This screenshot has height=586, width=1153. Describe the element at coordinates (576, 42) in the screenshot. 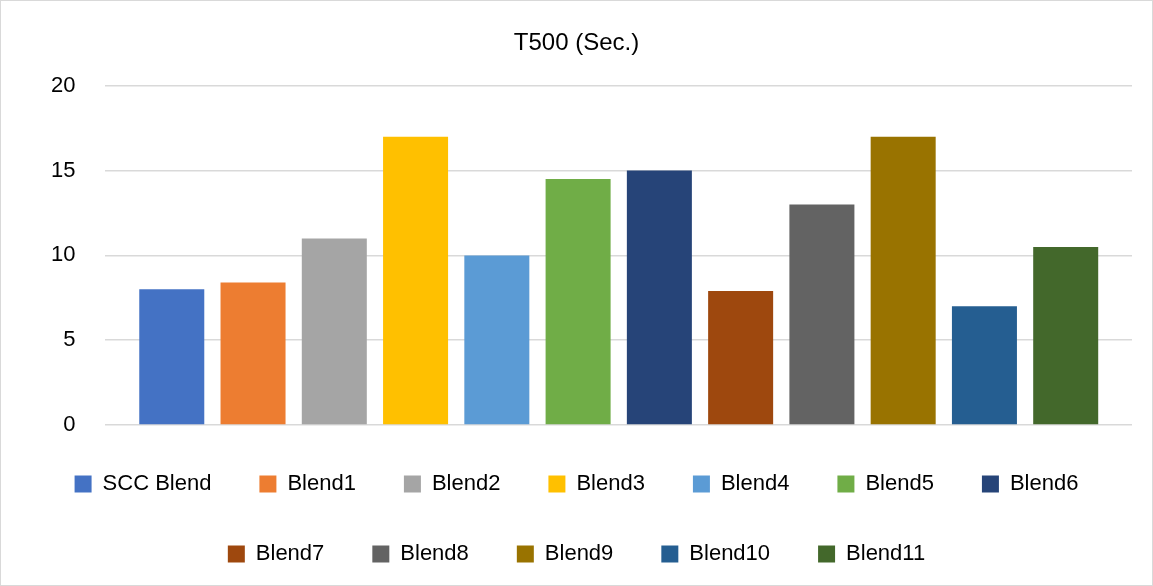

I see `chart-title: T500 (Sec.)` at that location.